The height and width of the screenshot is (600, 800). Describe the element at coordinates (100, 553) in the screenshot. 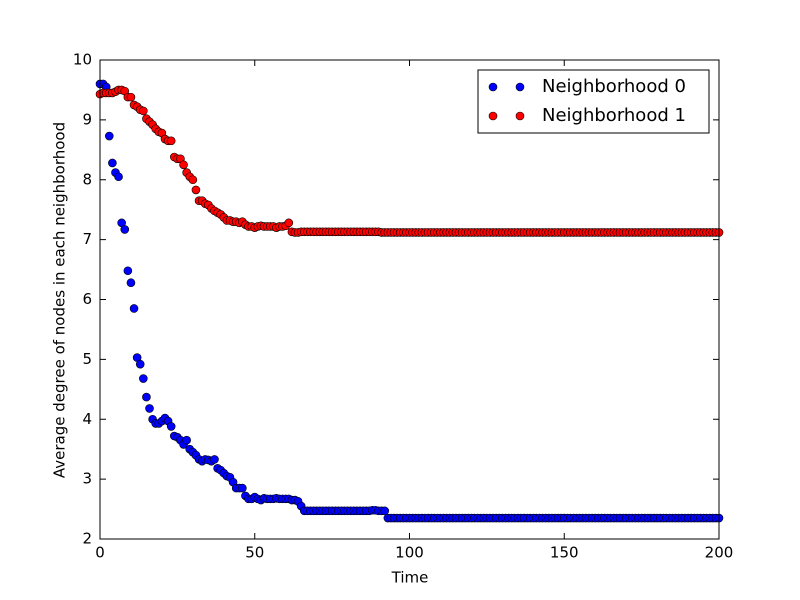

I see `x-tick-label: 0` at that location.